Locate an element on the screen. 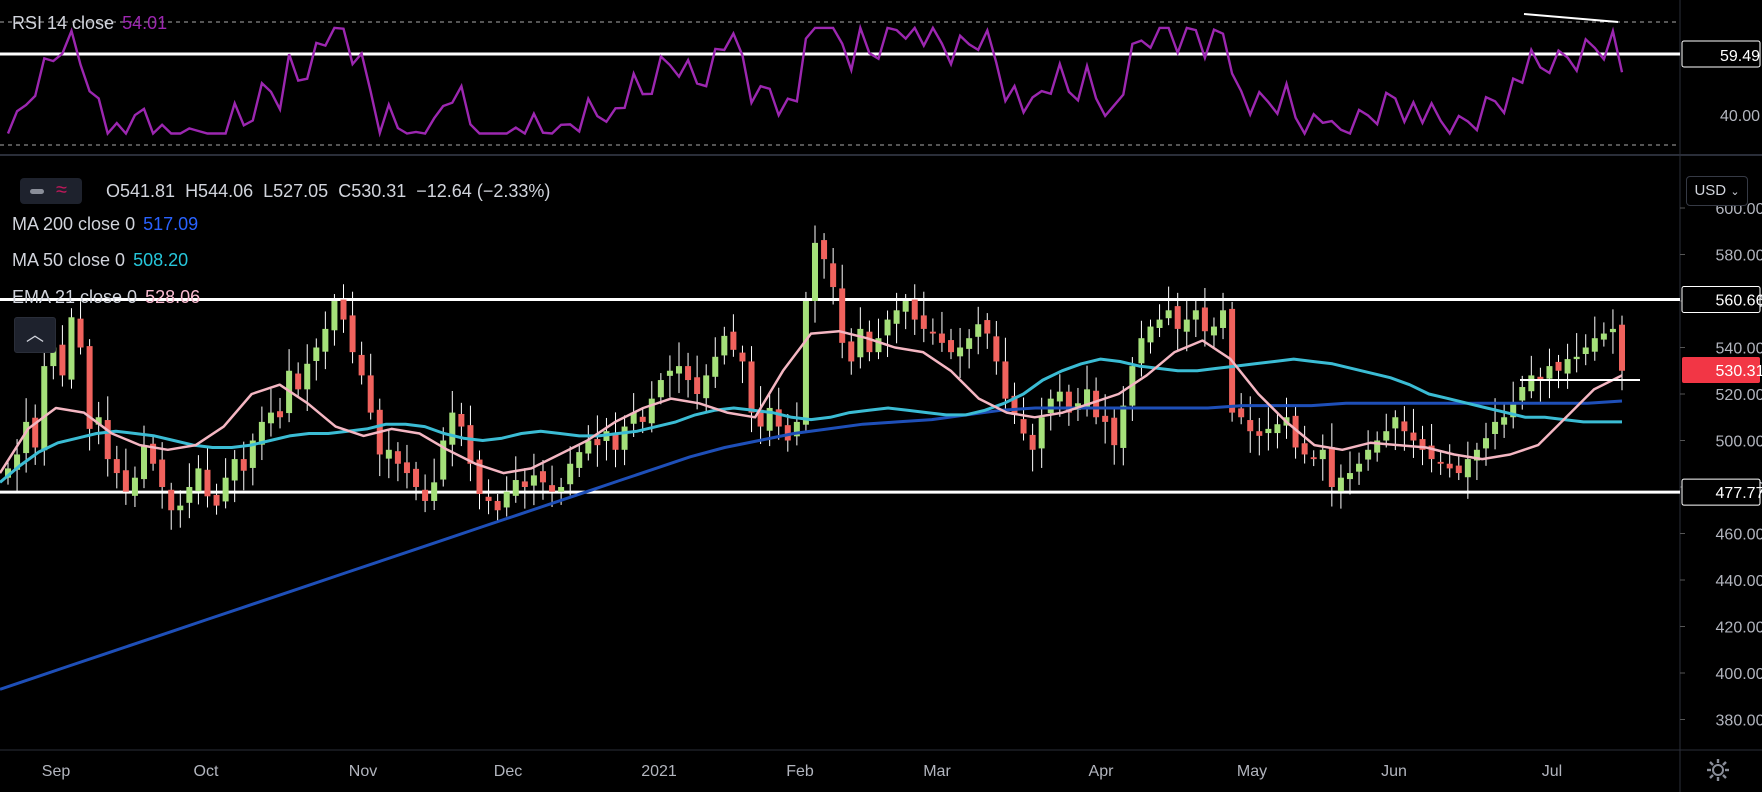 The image size is (1762, 792). price-tick-label: 400.00 is located at coordinates (1739, 674).